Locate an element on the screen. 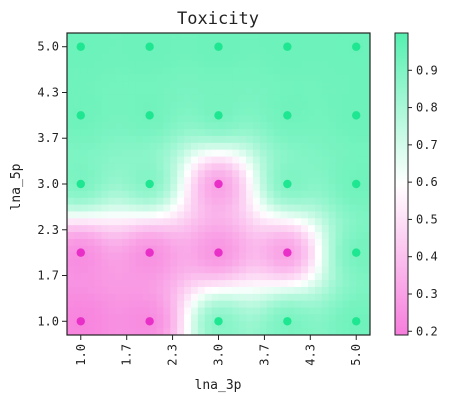  colorbar-ticks: 0.2 0.3 0.4 0.5 0.6 0.7 0.8 0.9 is located at coordinates (423, 200).